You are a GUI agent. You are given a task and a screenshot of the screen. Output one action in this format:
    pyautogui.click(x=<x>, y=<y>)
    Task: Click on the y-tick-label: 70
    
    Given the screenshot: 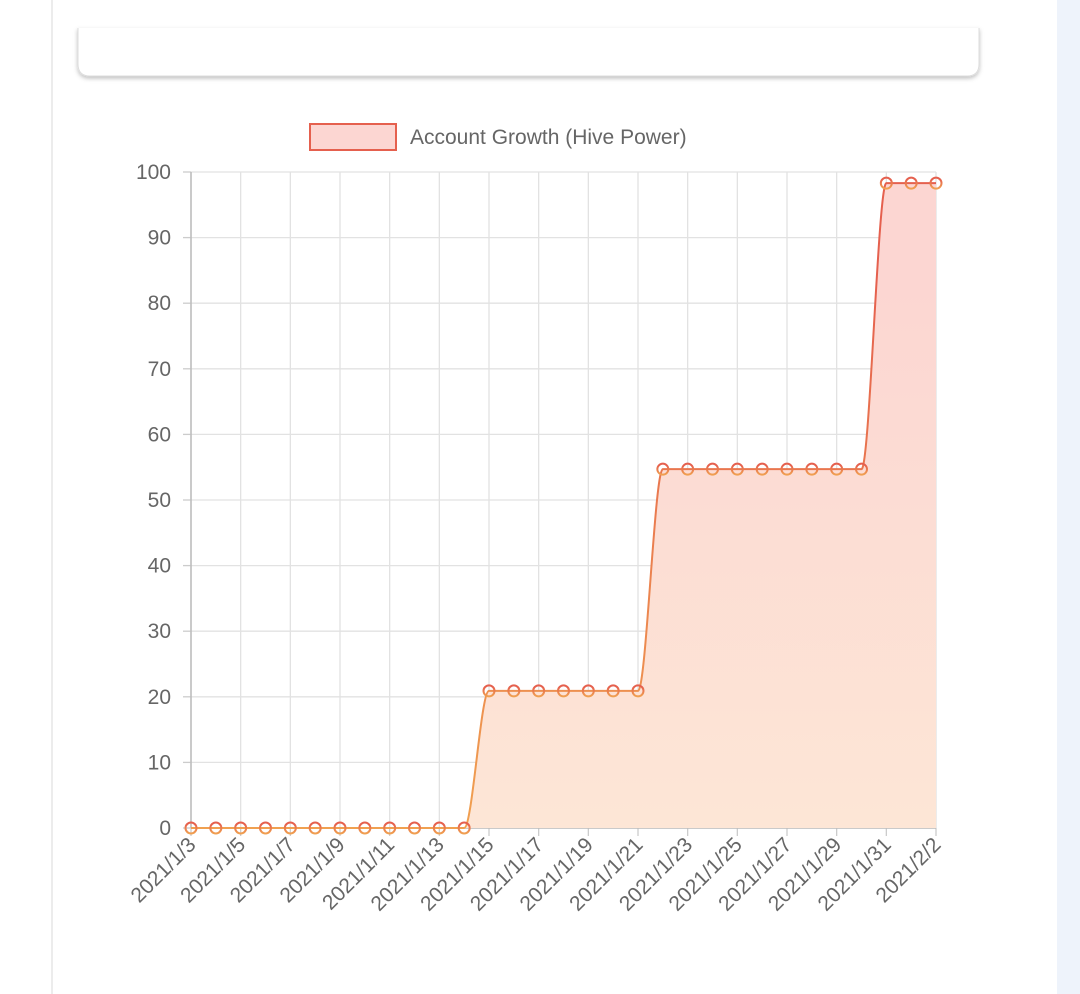 What is the action you would take?
    pyautogui.click(x=159, y=369)
    